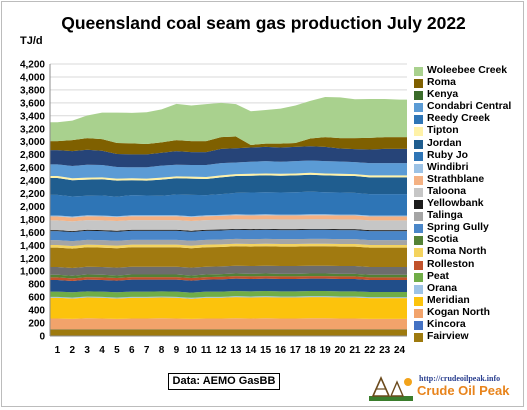  What do you see at coordinates (192, 350) in the screenshot?
I see `x-tick-label: 10` at bounding box center [192, 350].